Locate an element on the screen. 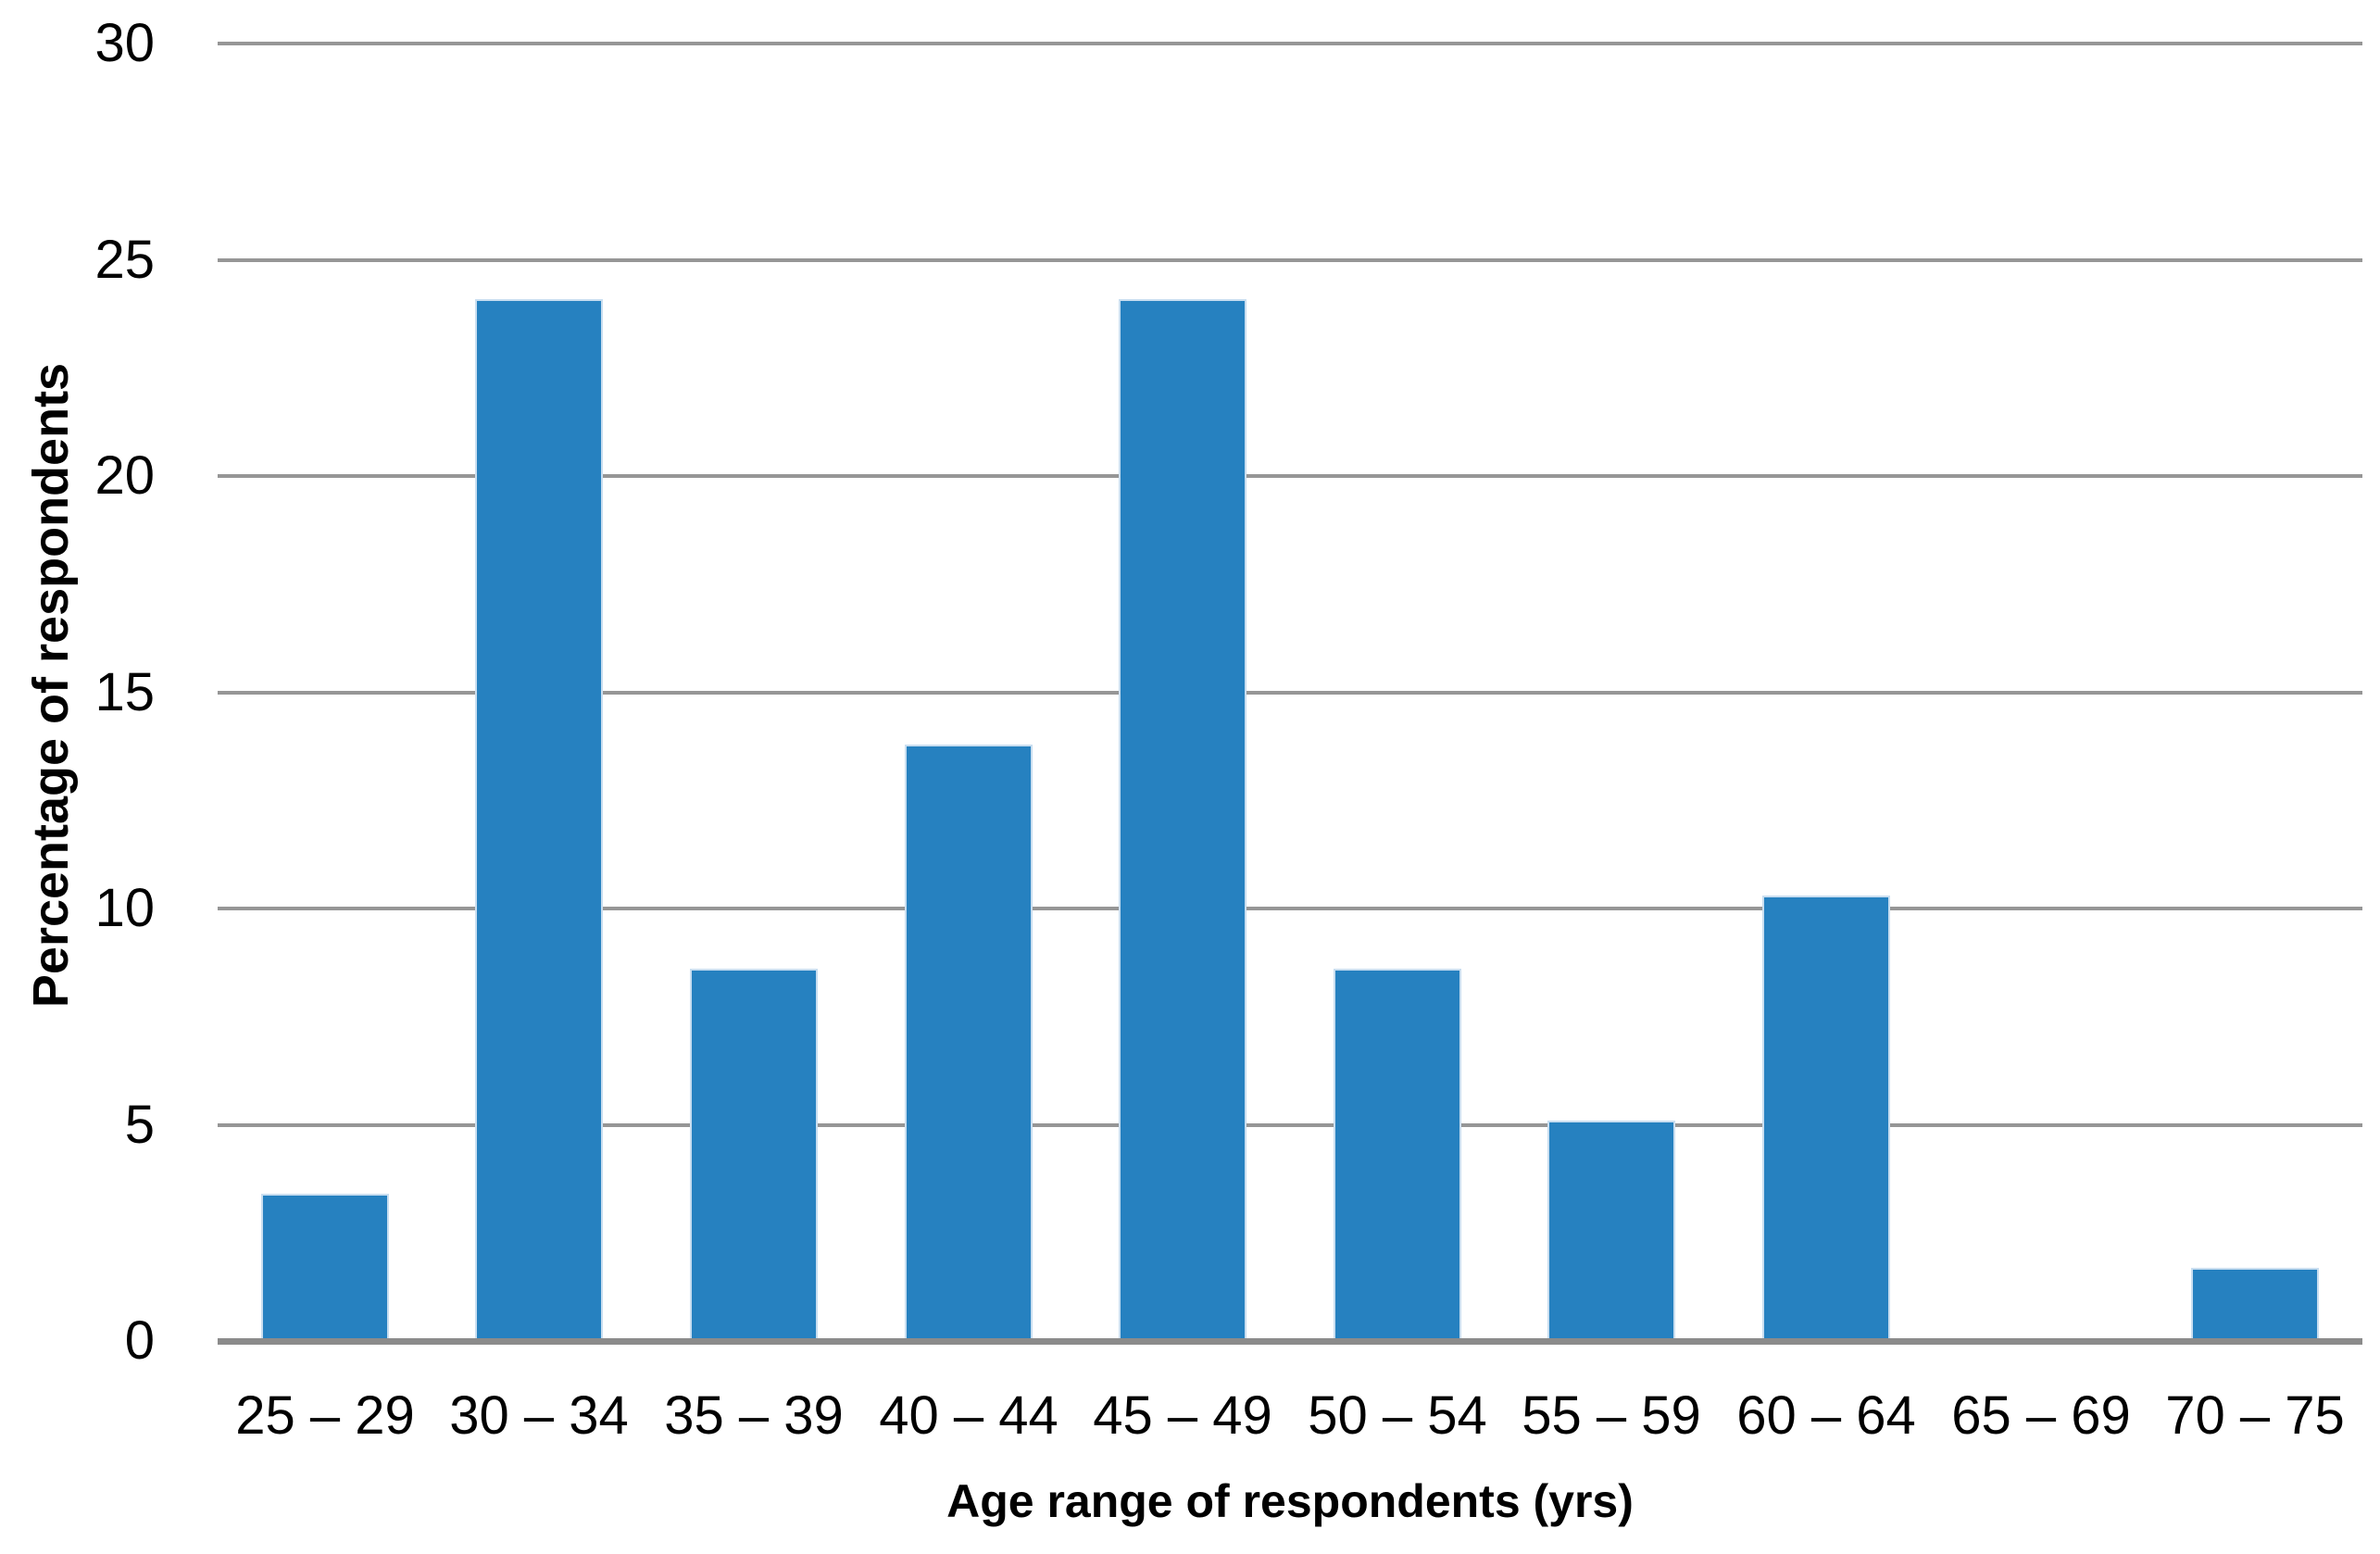 The height and width of the screenshot is (1554, 2380). x-tick-label-65-69: 65 – 69 is located at coordinates (2041, 1415).